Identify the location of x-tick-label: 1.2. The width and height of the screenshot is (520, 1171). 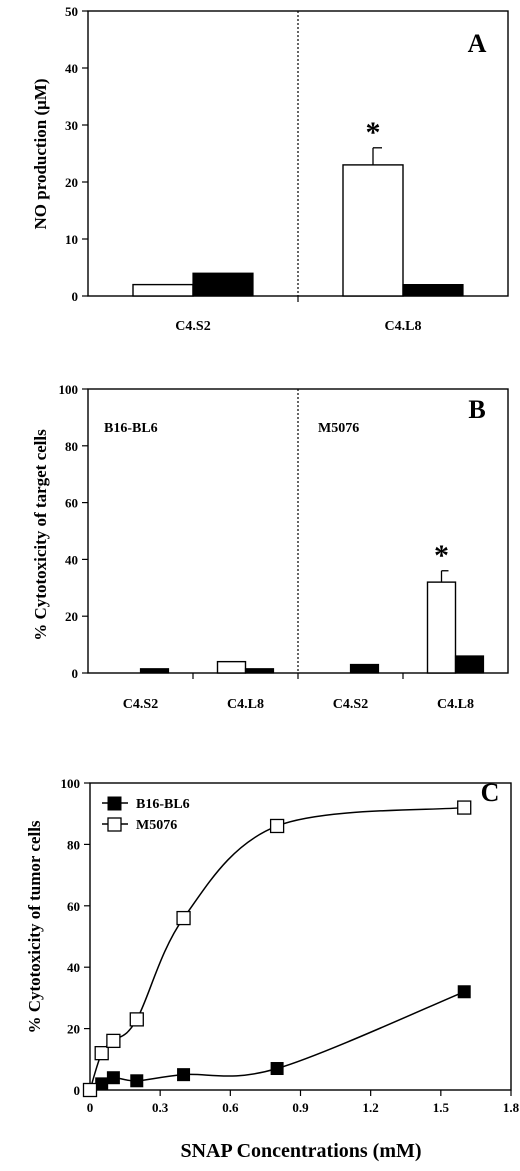
(371, 1107).